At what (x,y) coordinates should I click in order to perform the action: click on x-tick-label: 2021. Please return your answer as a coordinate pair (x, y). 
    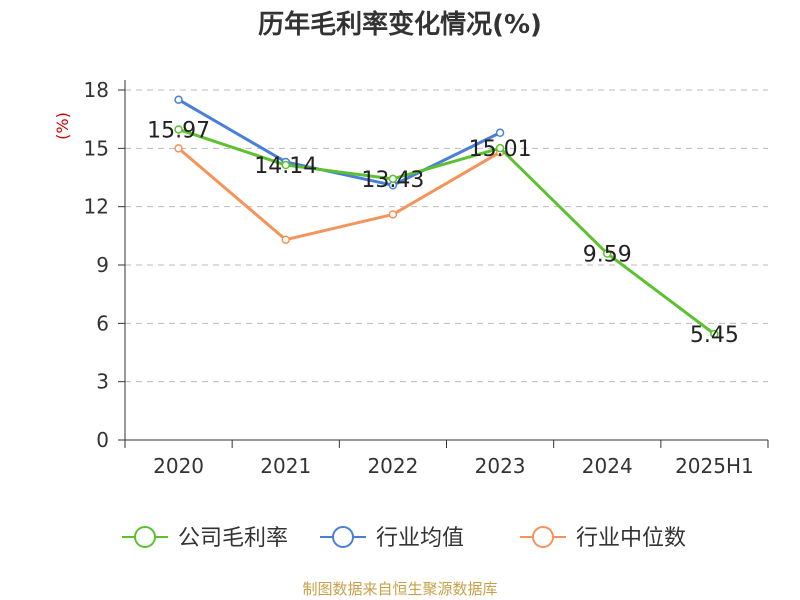
    Looking at the image, I should click on (285, 466).